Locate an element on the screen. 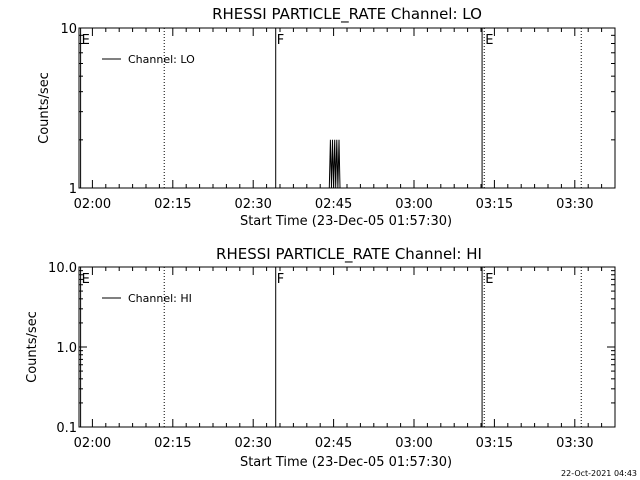 This screenshot has width=640, height=480. y-tick-label: 10.0 is located at coordinates (62, 268).